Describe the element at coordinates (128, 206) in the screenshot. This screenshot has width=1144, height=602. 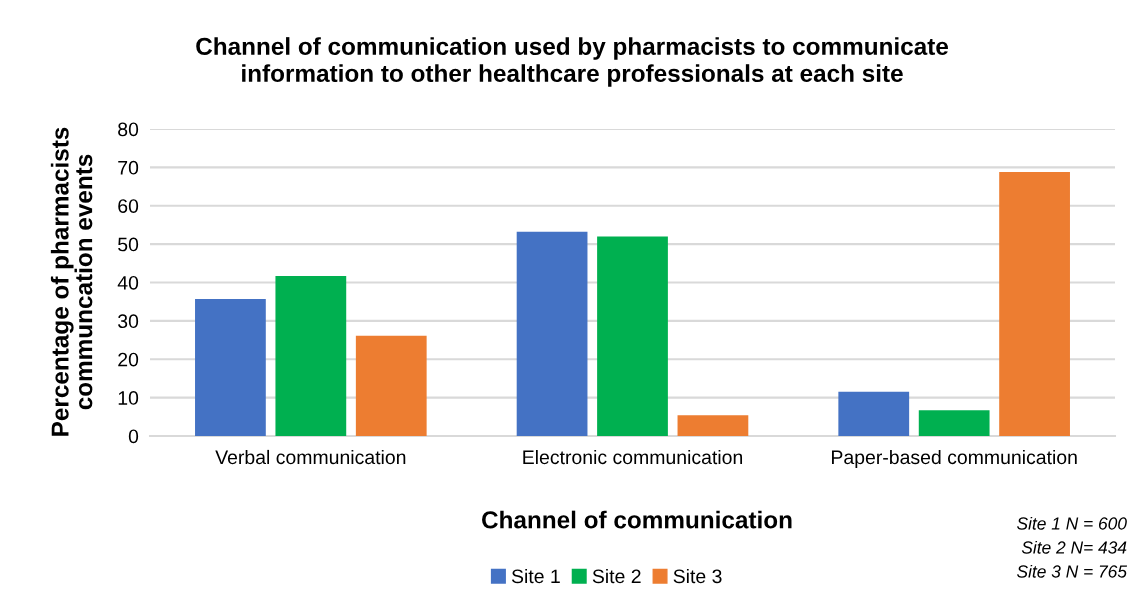
I see `y-tick-label: 60` at that location.